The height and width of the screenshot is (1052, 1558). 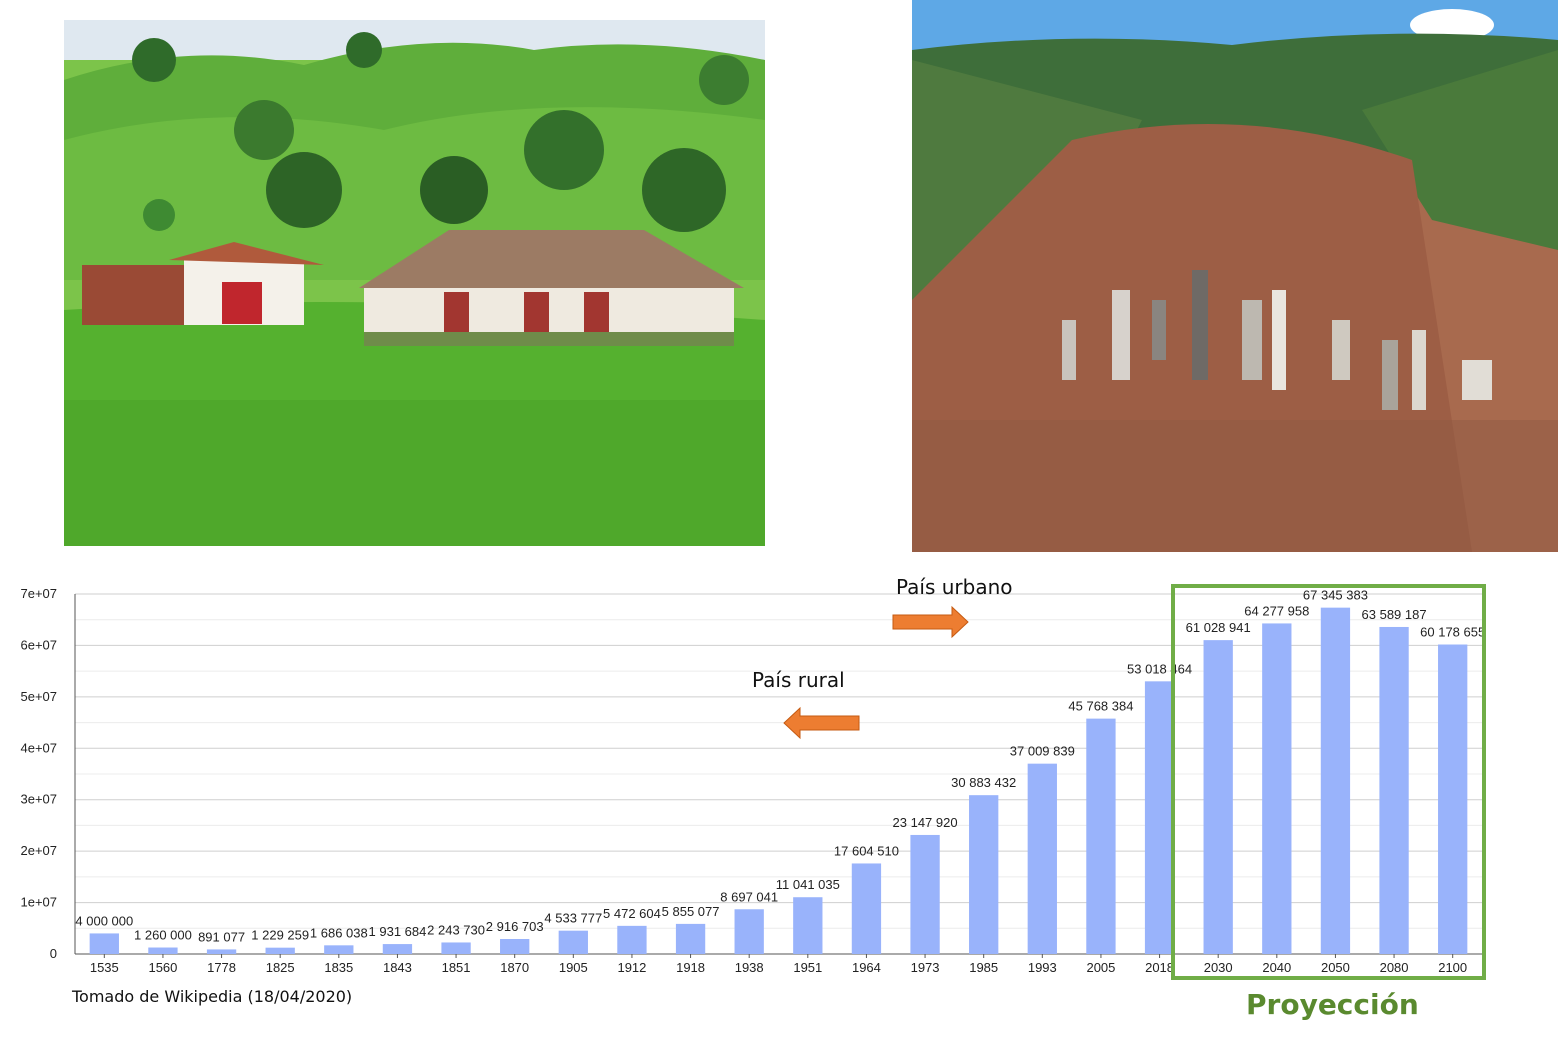 I want to click on bar-1973, so click(x=925, y=894).